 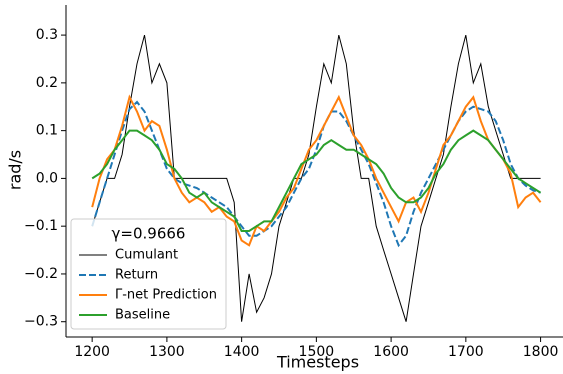 I want to click on legend-title: γ=0.9666, so click(x=149, y=234).